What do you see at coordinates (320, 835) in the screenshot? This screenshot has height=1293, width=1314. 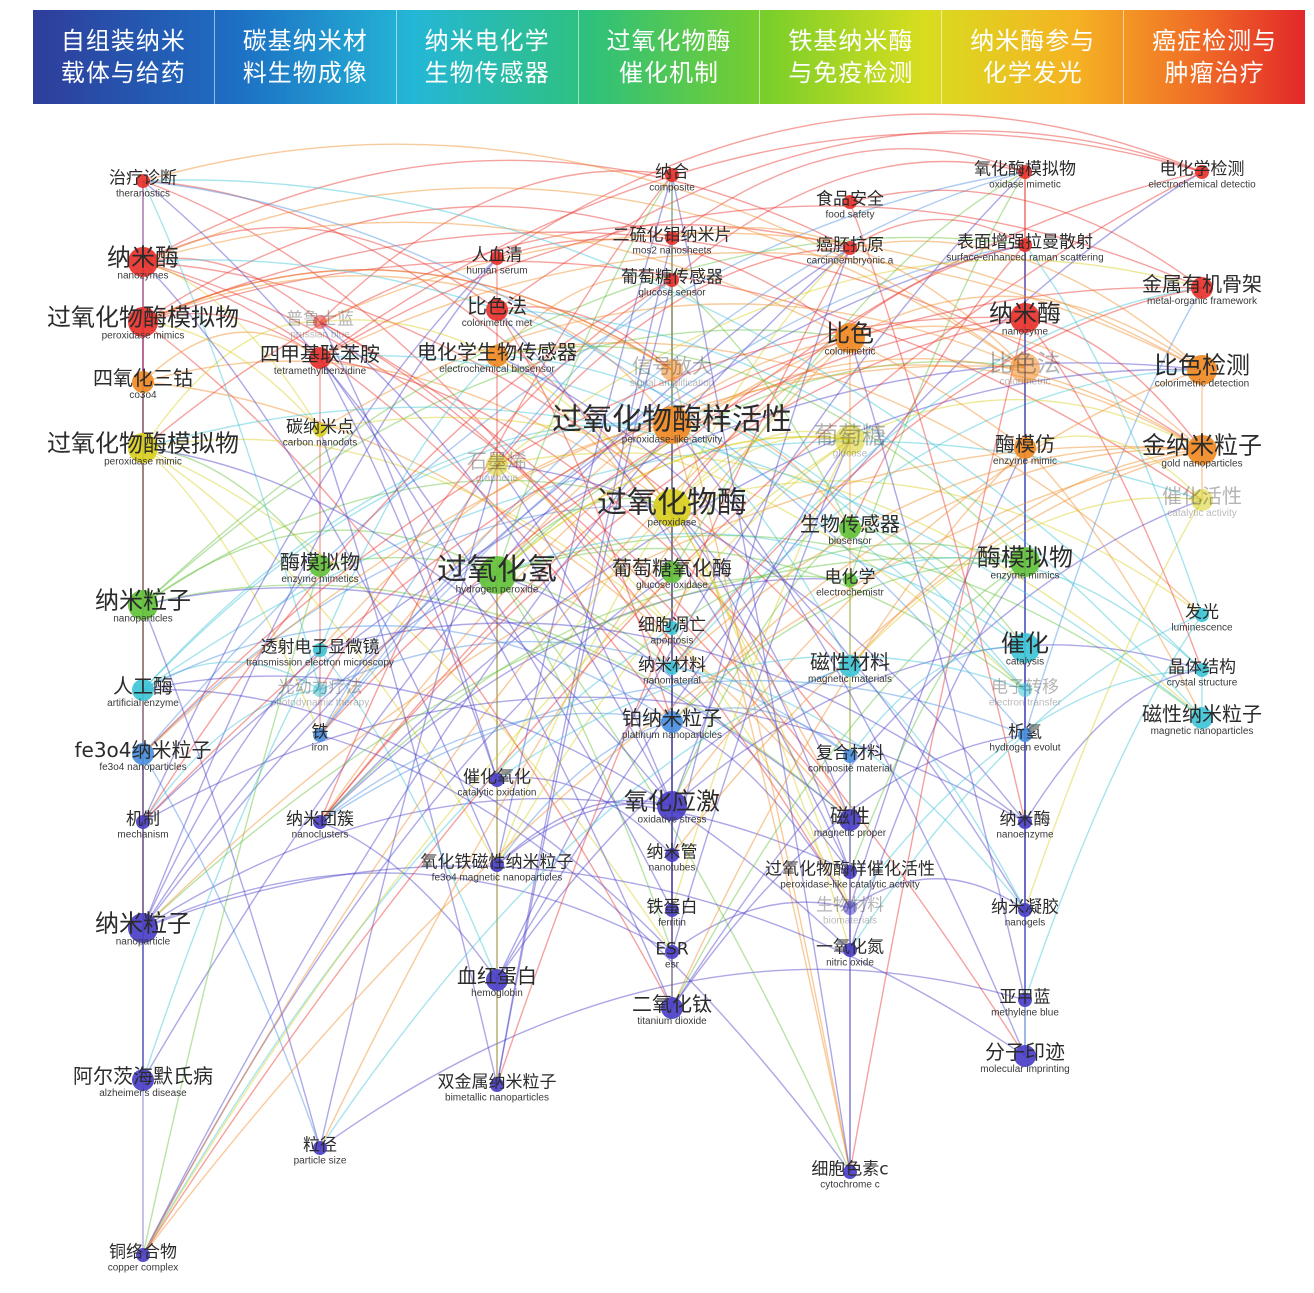 I see `keyword-label-en: nanoclusters` at bounding box center [320, 835].